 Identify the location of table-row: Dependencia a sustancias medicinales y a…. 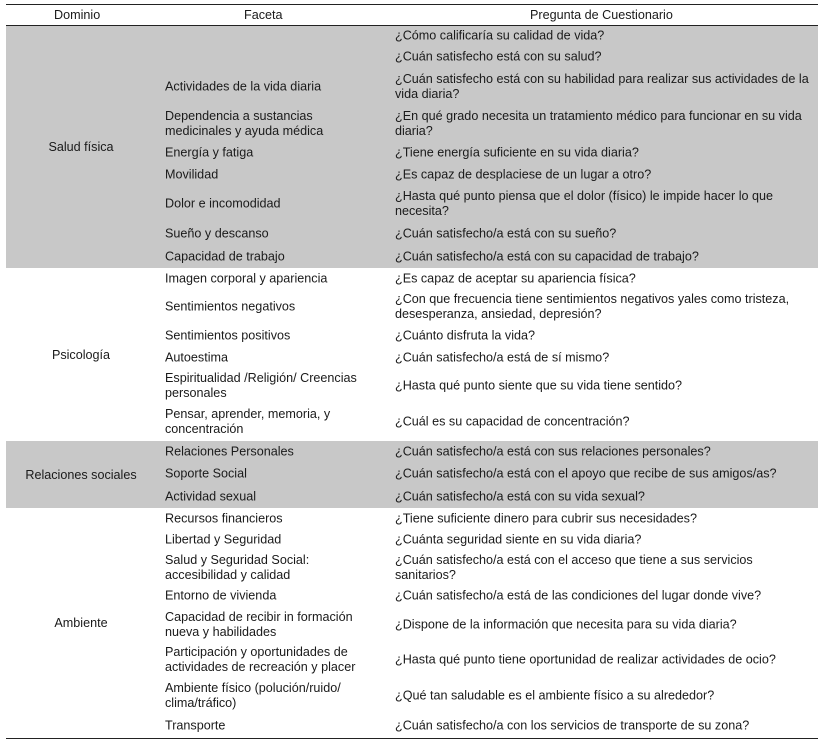
(412, 123).